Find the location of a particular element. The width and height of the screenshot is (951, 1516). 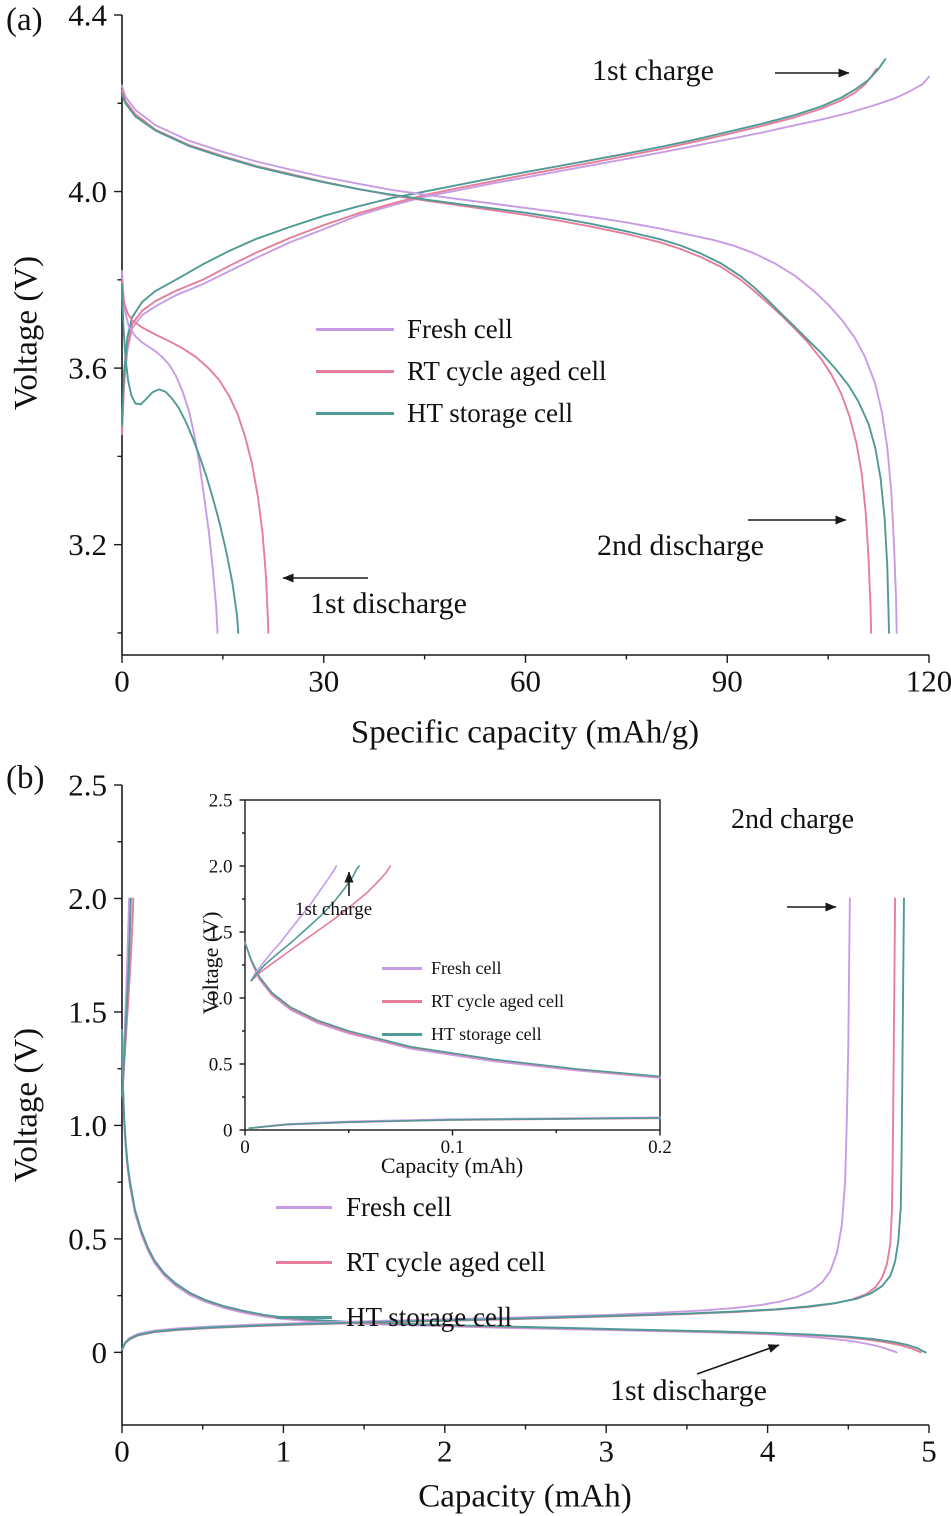

annotation-second-discharge: 2nd discharge is located at coordinates (680, 545).